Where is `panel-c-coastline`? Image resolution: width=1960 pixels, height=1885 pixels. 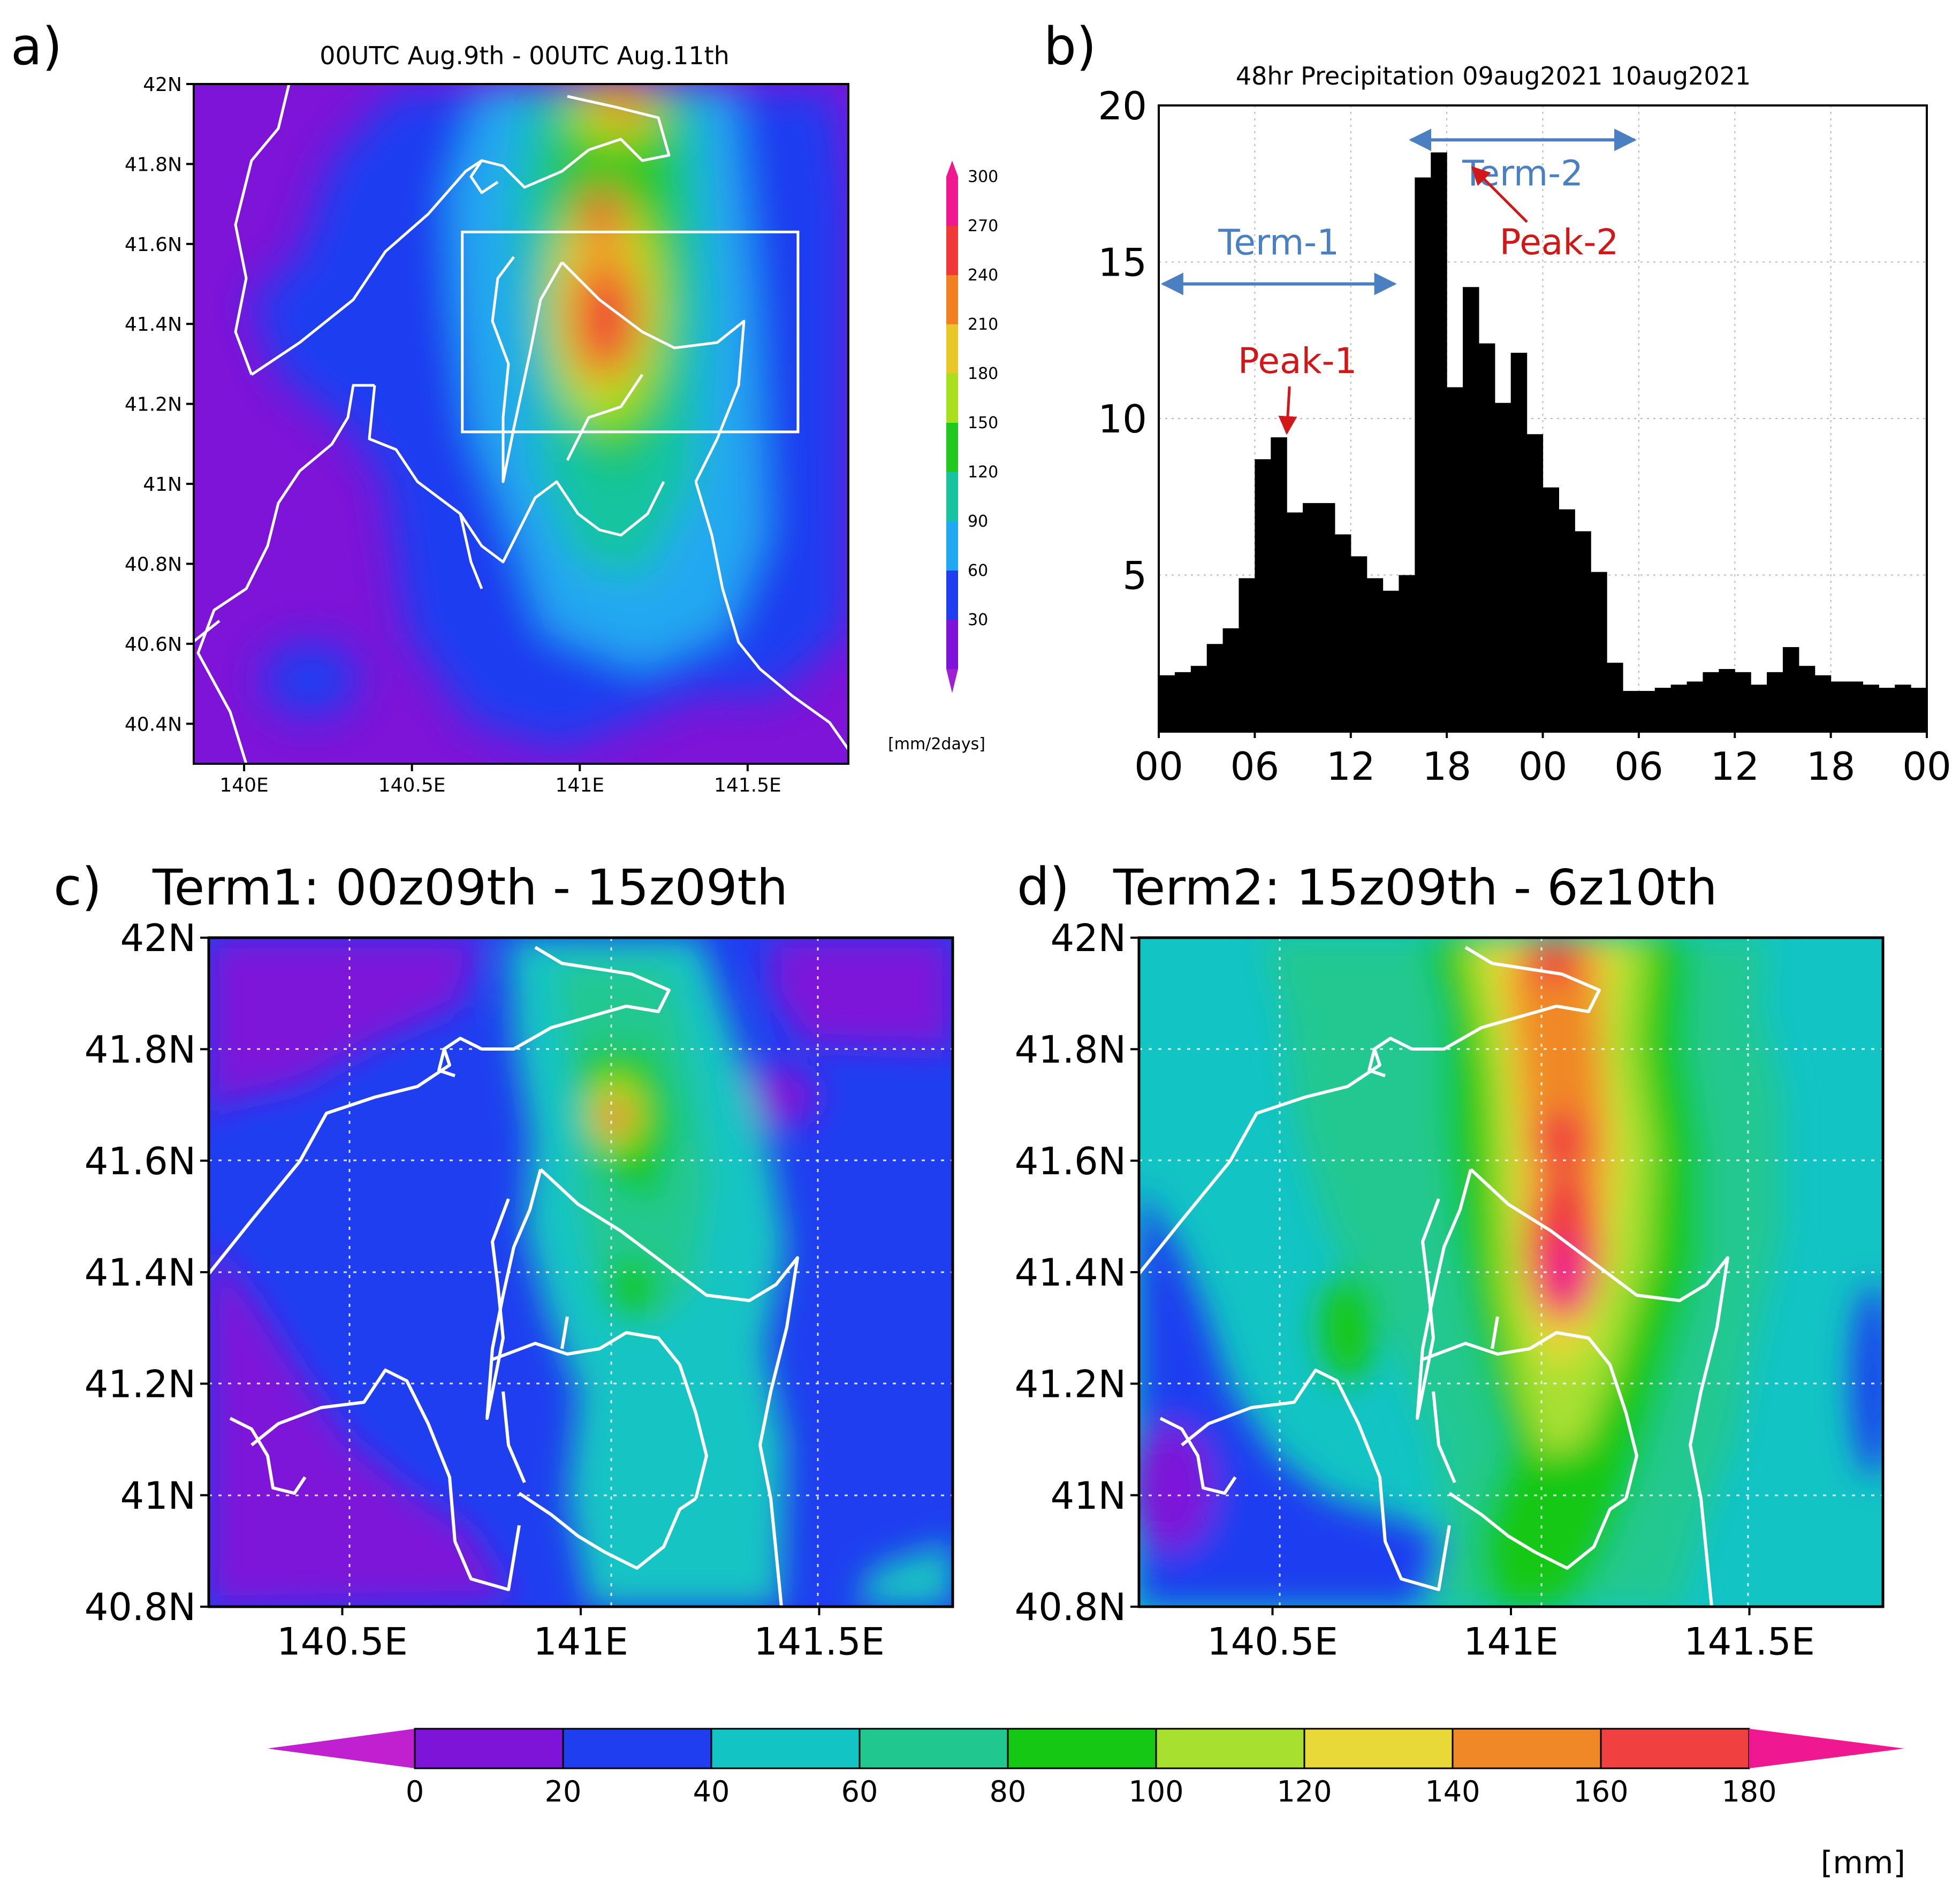
panel-c-coastline is located at coordinates (504, 1276).